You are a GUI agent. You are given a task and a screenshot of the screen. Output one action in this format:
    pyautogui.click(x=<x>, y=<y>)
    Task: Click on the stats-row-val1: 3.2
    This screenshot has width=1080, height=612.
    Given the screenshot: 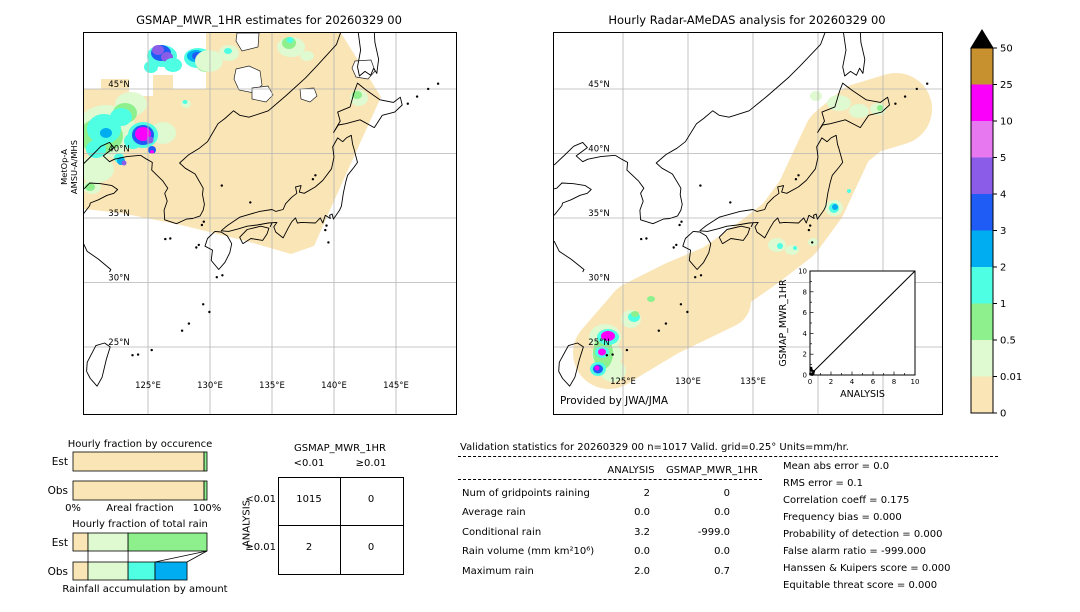 What is the action you would take?
    pyautogui.click(x=642, y=532)
    